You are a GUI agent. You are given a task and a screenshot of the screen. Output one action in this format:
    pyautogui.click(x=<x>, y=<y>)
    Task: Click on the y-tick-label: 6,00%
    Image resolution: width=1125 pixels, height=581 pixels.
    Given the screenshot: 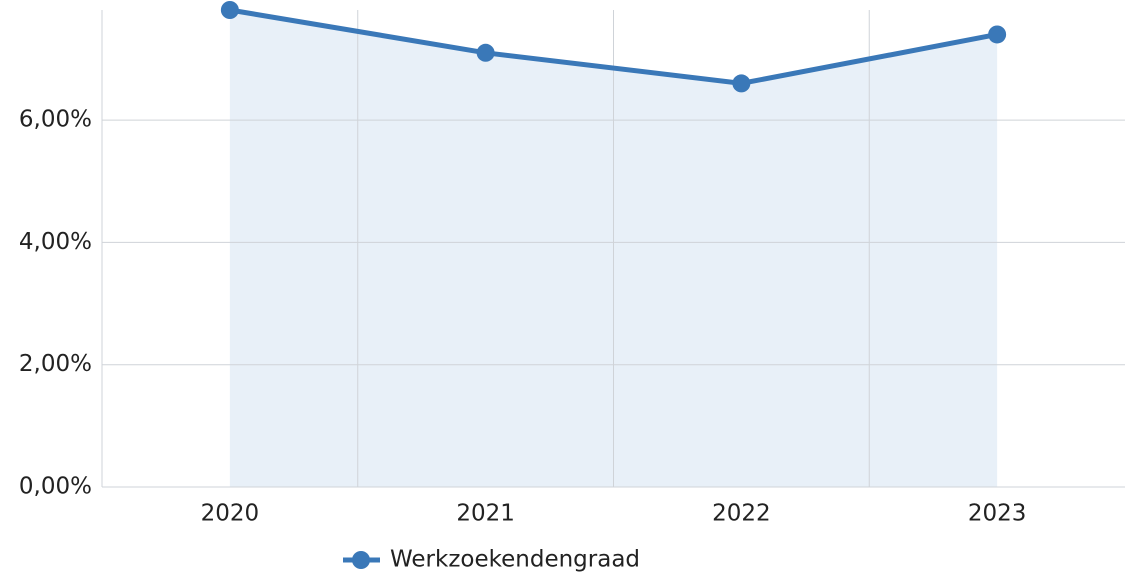 What is the action you would take?
    pyautogui.click(x=55, y=120)
    